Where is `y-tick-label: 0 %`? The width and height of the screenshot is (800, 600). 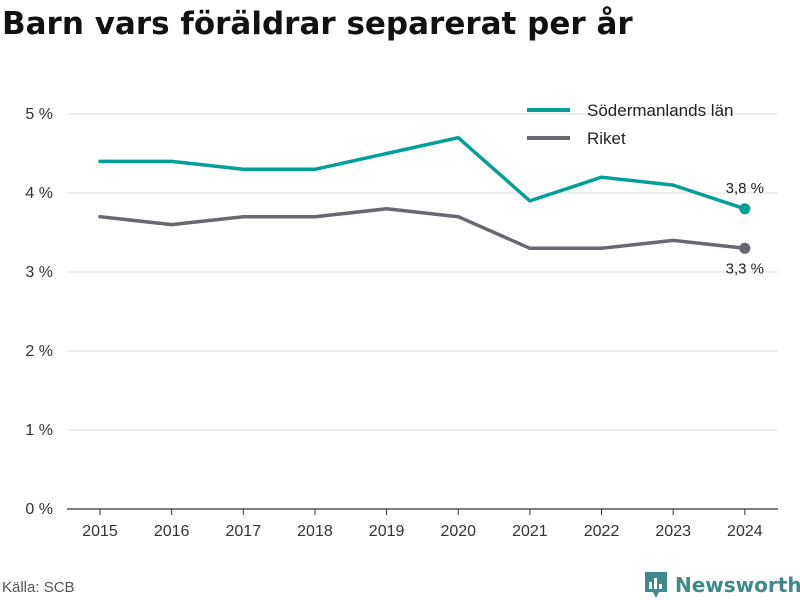
y-tick-label: 0 % is located at coordinates (39, 509).